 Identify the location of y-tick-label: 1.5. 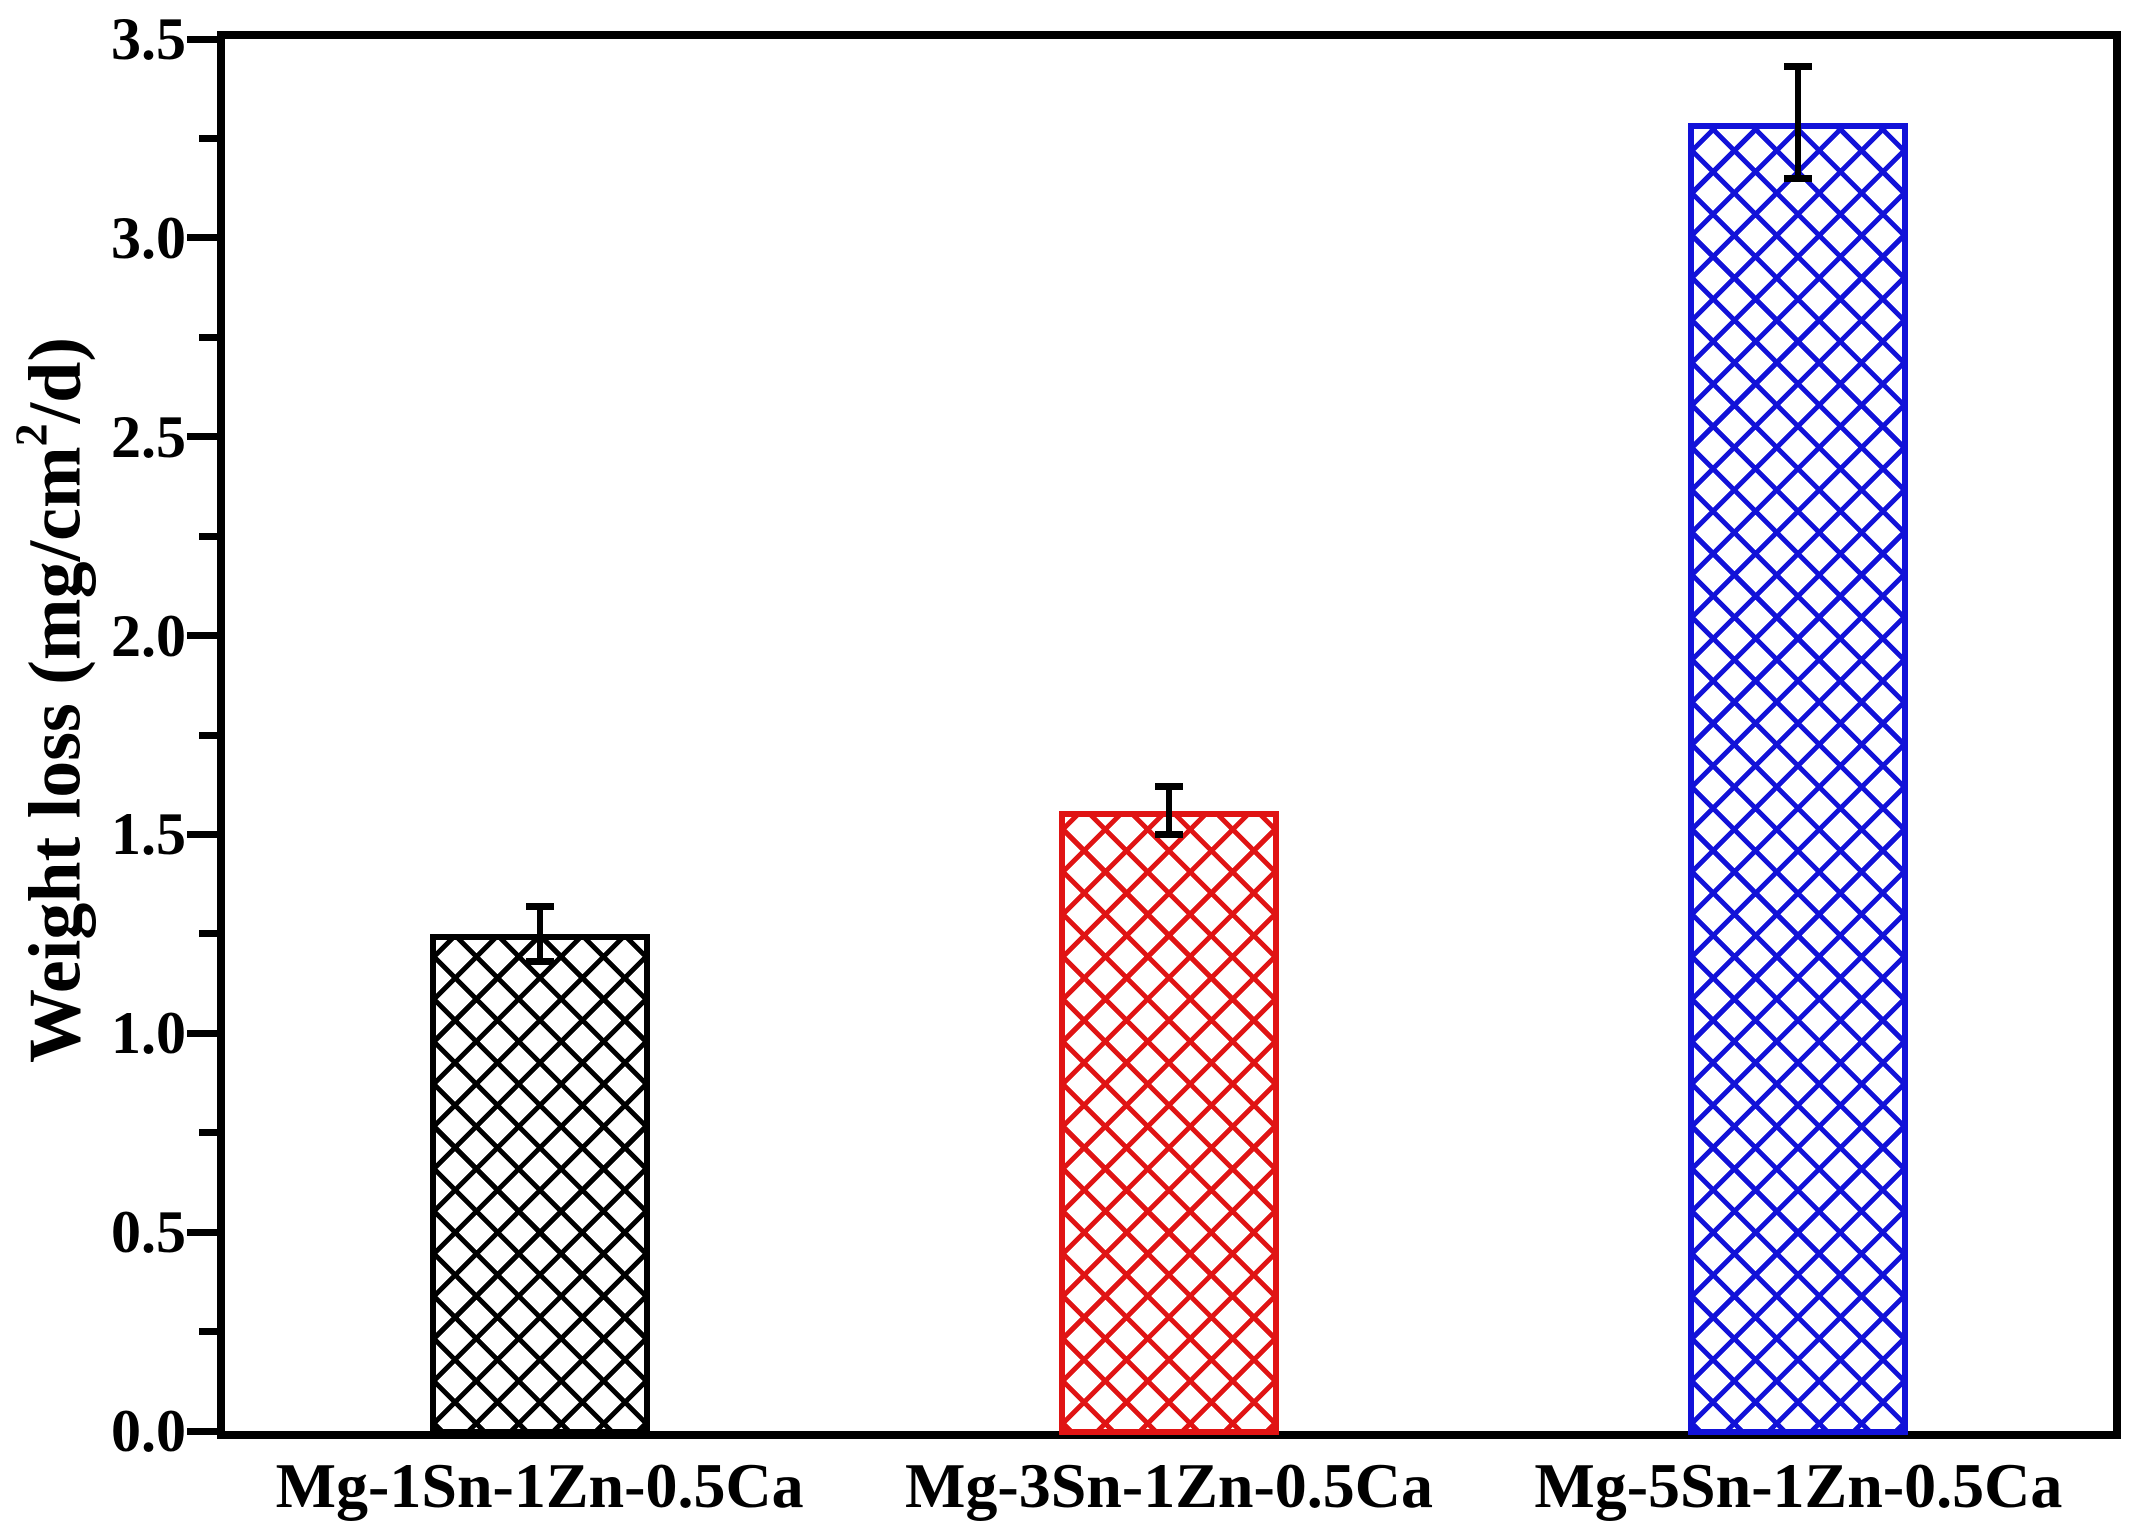
(148, 834).